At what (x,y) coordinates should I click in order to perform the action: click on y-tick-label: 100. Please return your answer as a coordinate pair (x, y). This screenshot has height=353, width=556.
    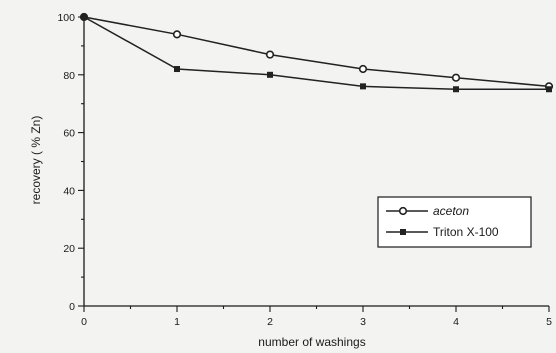
    Looking at the image, I should click on (66, 18).